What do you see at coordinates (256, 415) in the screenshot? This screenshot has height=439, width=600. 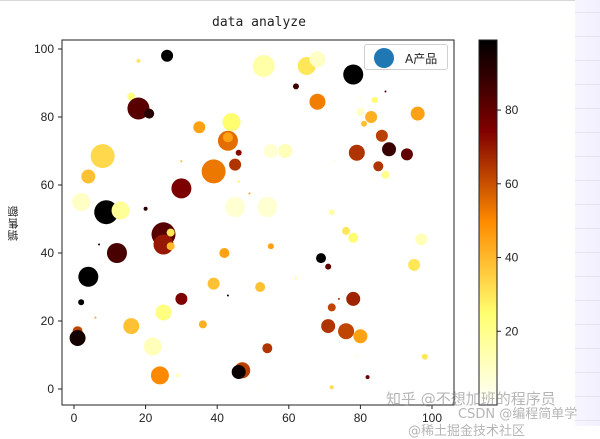 I see `x-axis-ticks: 0 20 40 60 80 100` at bounding box center [256, 415].